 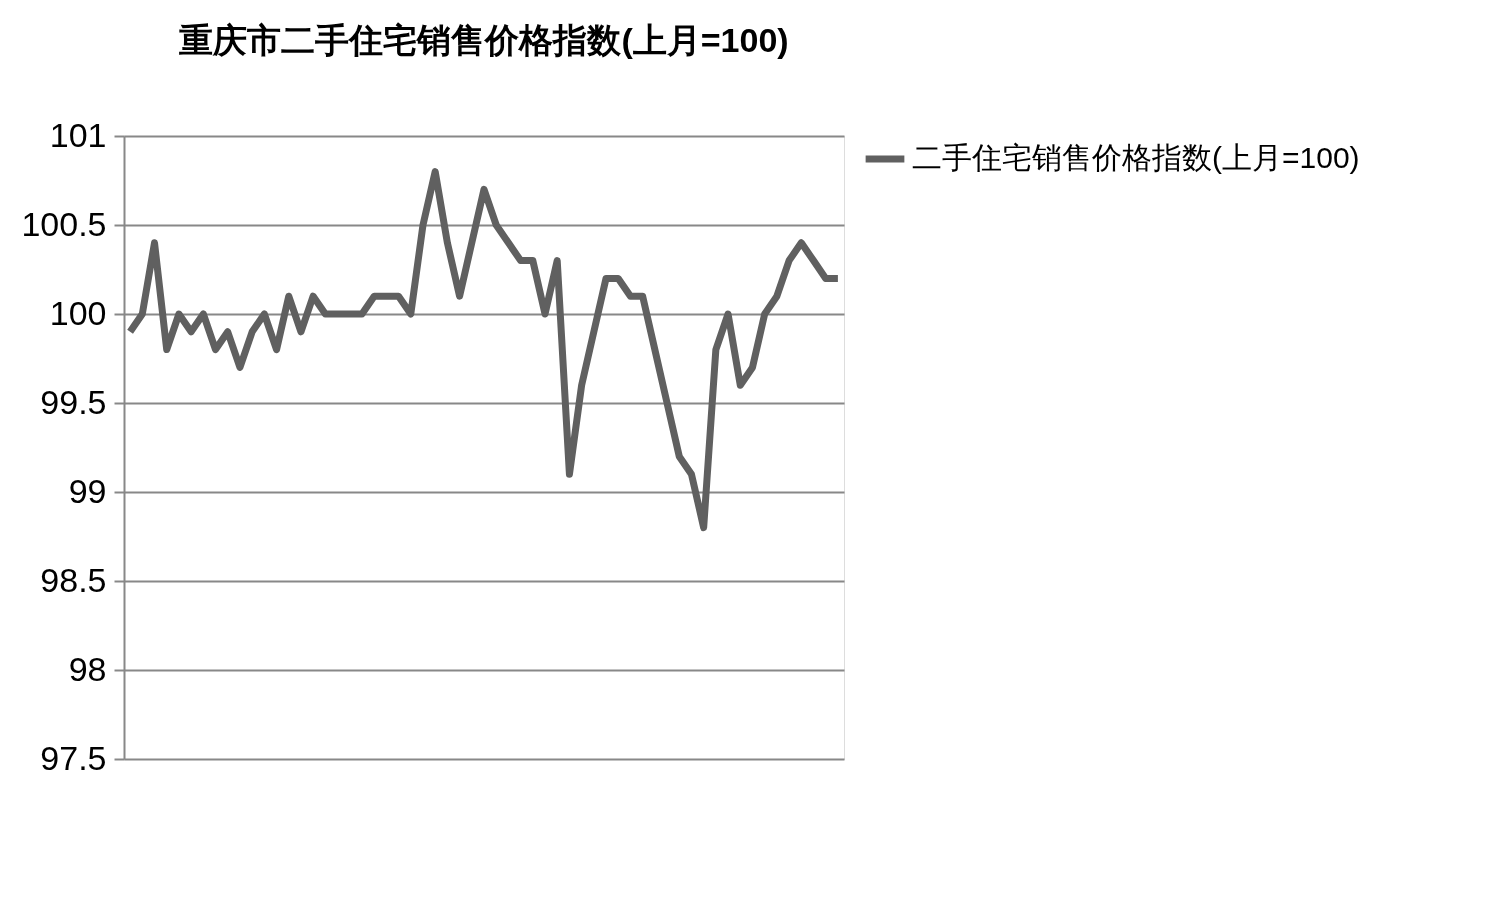 I want to click on y-tick-label: 97.5, so click(x=73, y=757).